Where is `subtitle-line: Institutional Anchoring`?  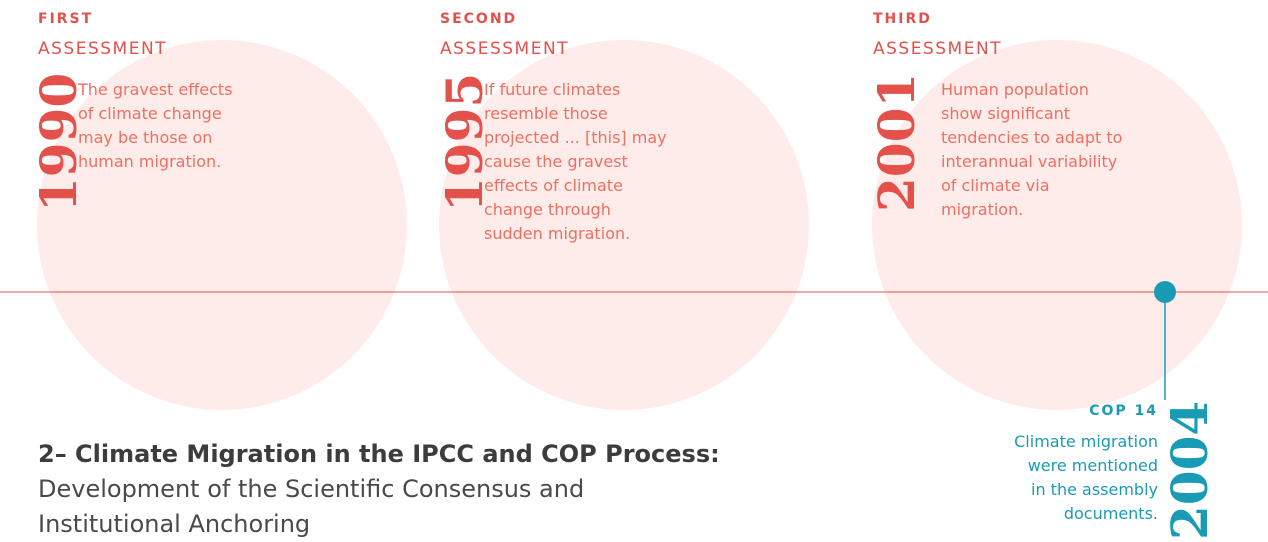 subtitle-line: Institutional Anchoring is located at coordinates (174, 524).